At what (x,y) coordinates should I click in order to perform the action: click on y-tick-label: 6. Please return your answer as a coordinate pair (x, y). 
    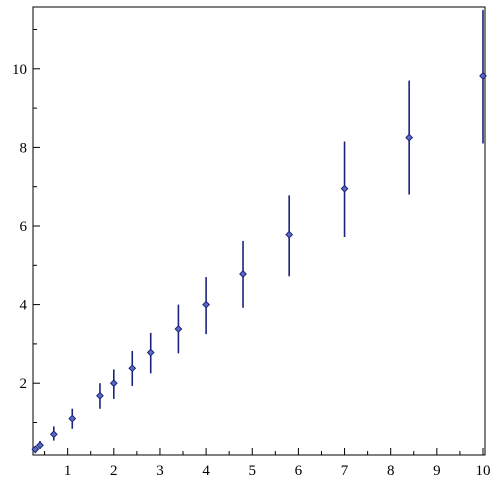
    Looking at the image, I should click on (24, 227).